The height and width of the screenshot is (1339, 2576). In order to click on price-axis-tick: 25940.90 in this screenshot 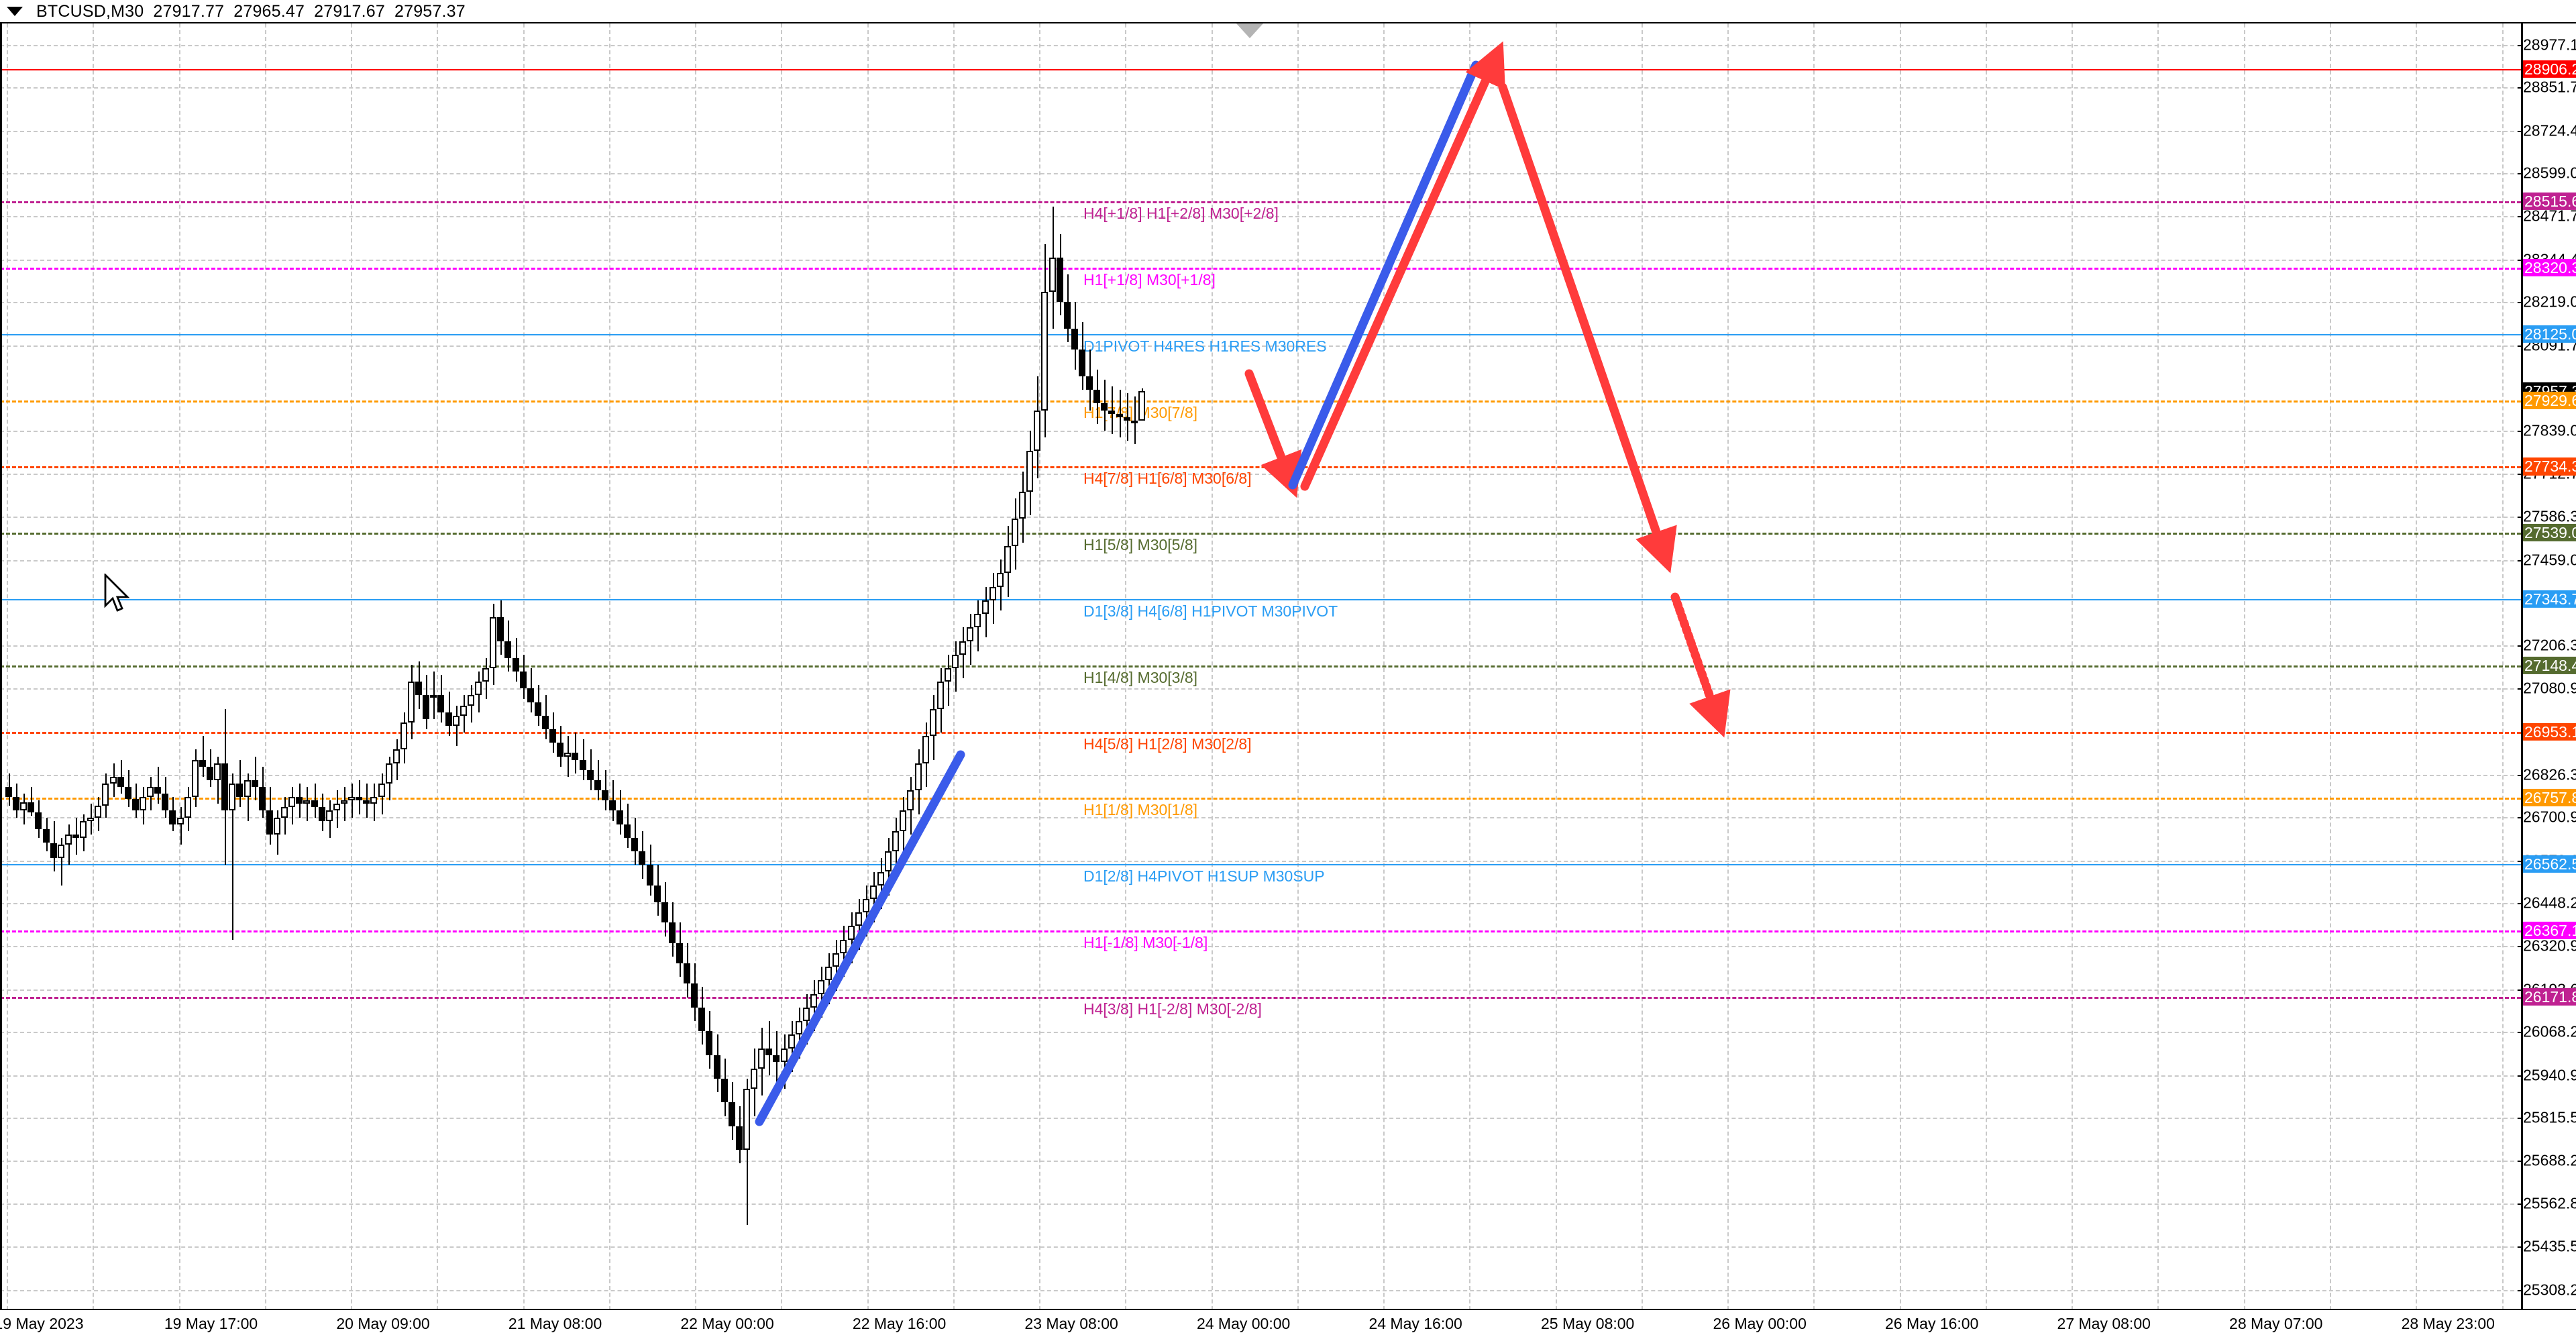, I will do `click(2549, 1075)`.